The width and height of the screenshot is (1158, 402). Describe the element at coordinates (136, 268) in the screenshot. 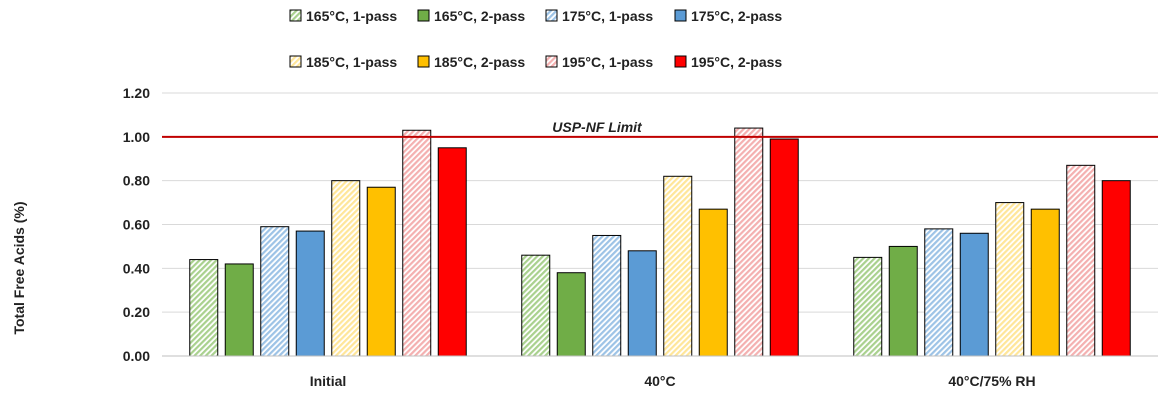

I see `y-tick-label: 0.40` at that location.